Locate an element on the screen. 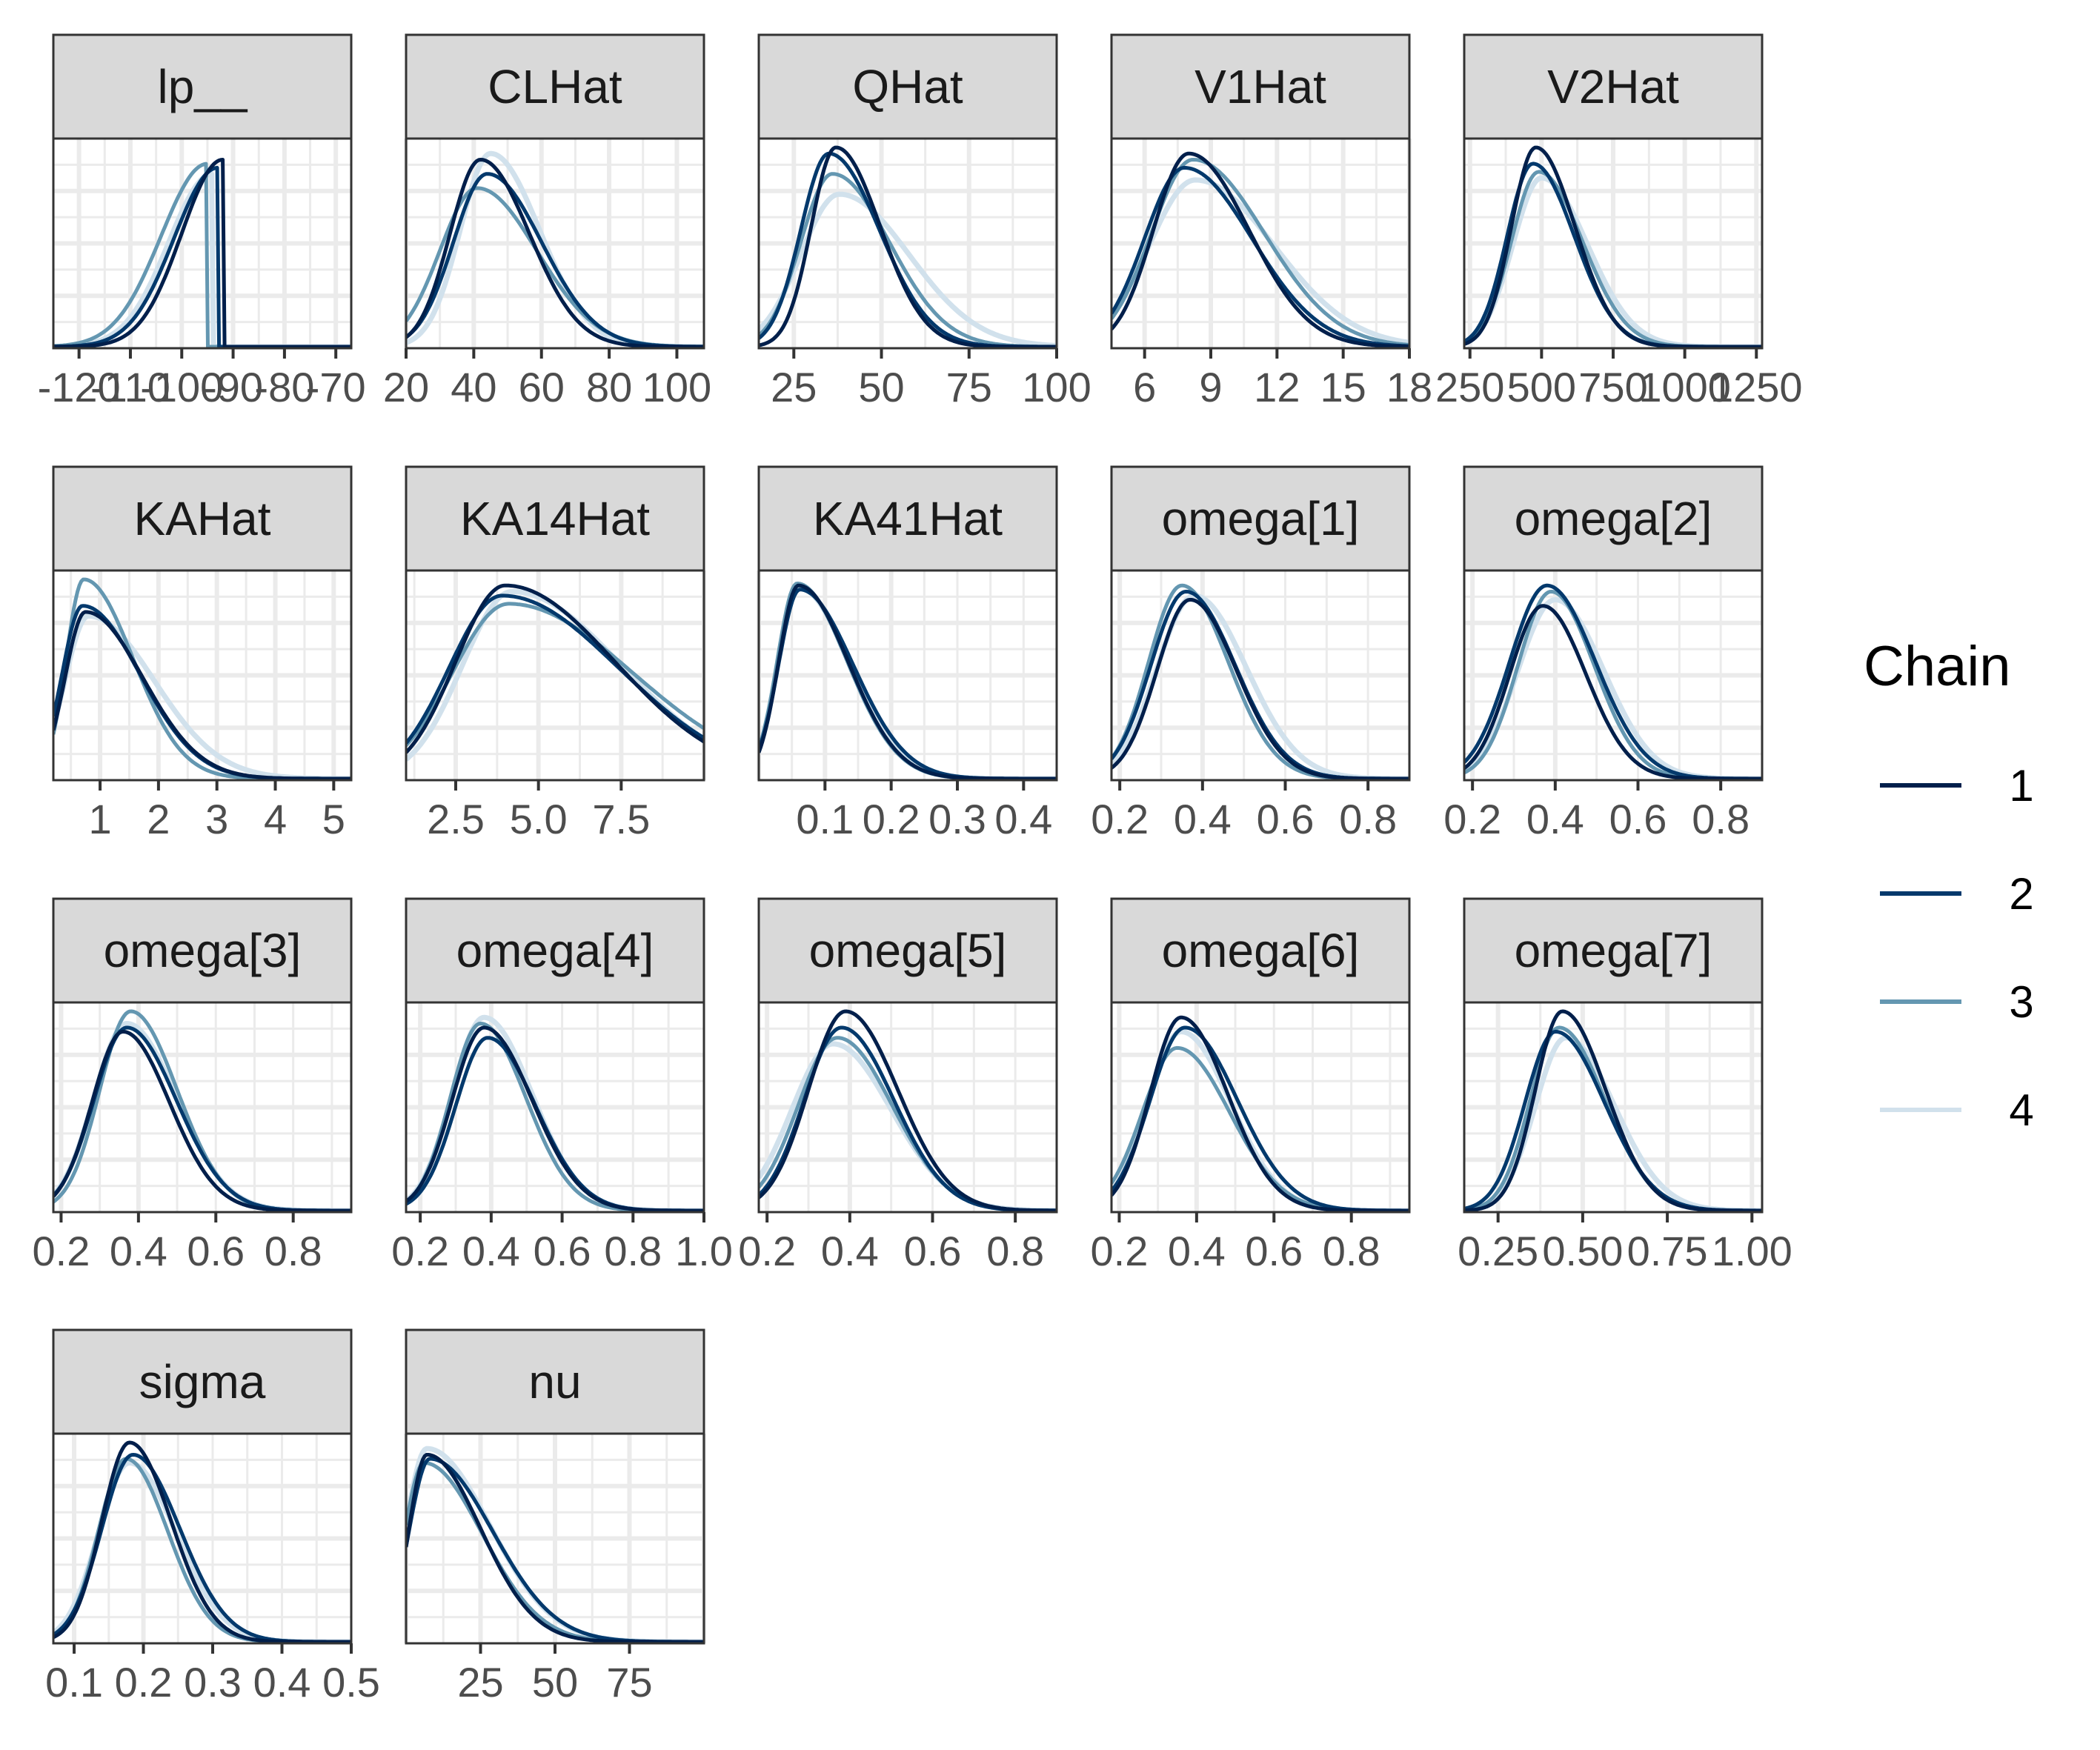 The image size is (2100, 1750). x-axis: 0.2 0.4 0.6 0.8 1.0 is located at coordinates (562, 1243).